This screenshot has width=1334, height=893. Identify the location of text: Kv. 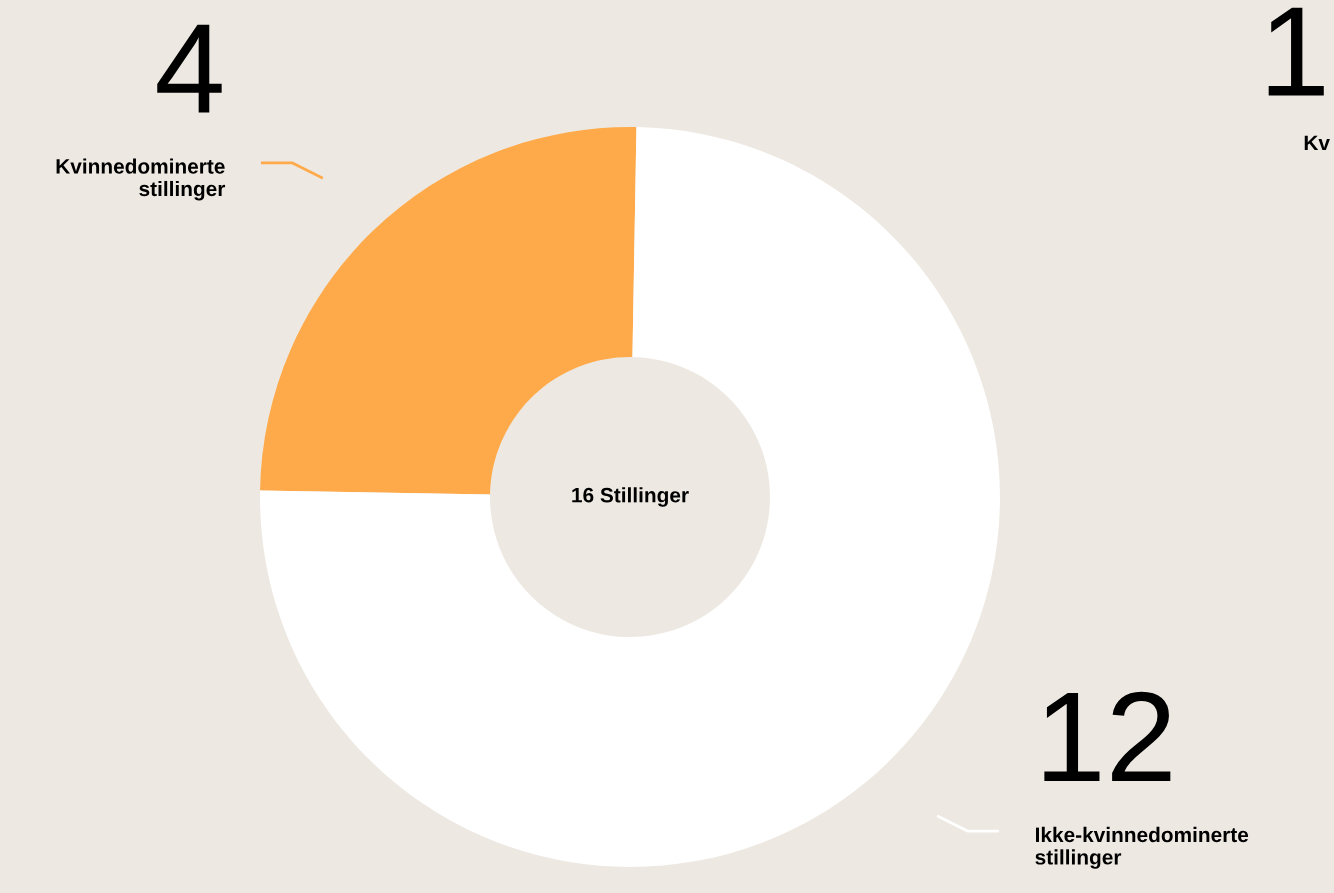
(1317, 143).